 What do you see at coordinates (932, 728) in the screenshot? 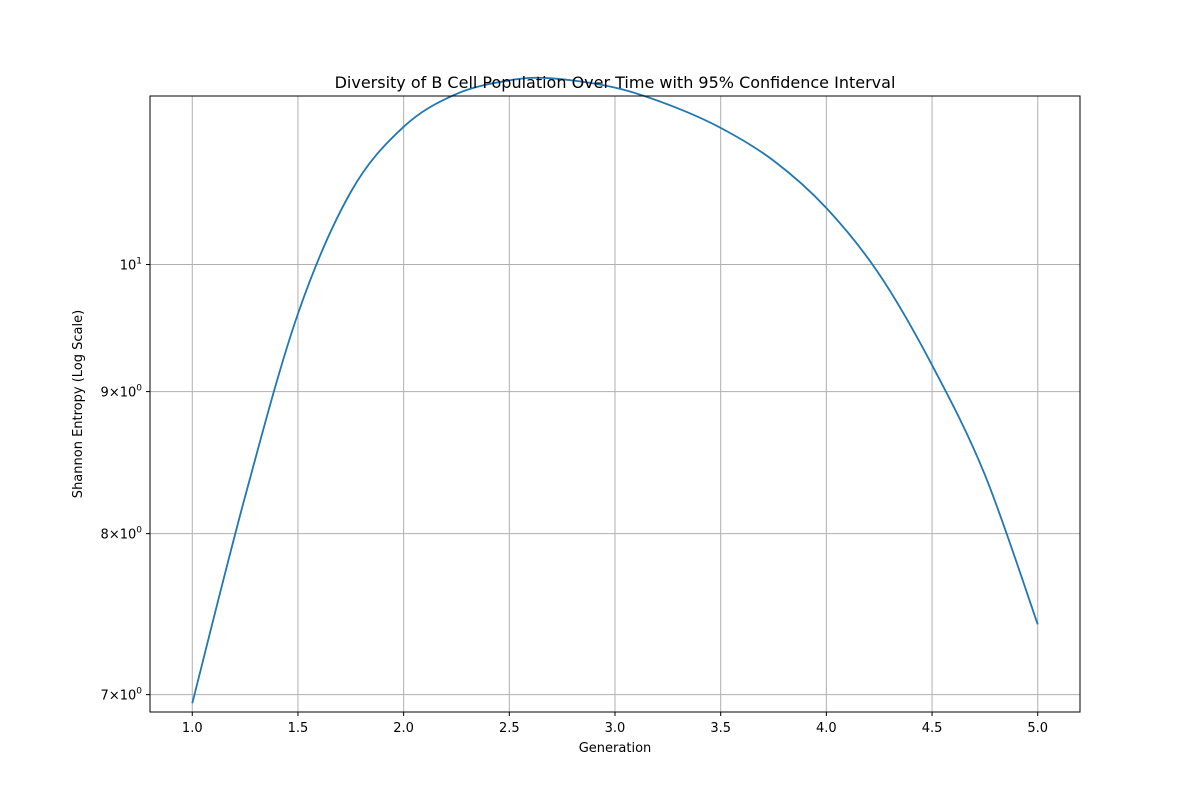
I see `x-tick-label: 4.5` at bounding box center [932, 728].